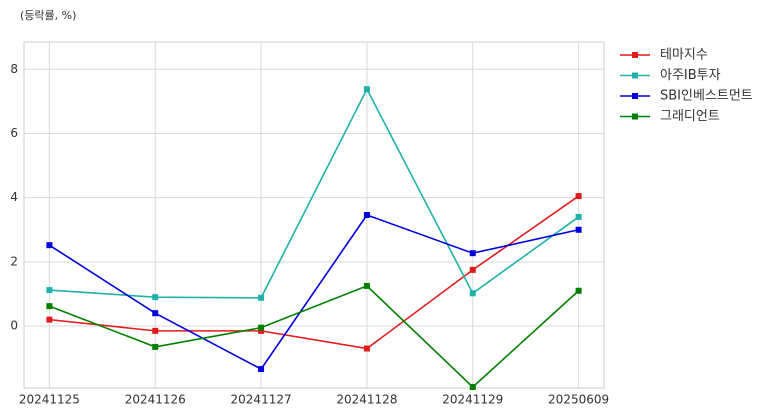  Describe the element at coordinates (14, 197) in the screenshot. I see `y-tick-label: 4` at that location.